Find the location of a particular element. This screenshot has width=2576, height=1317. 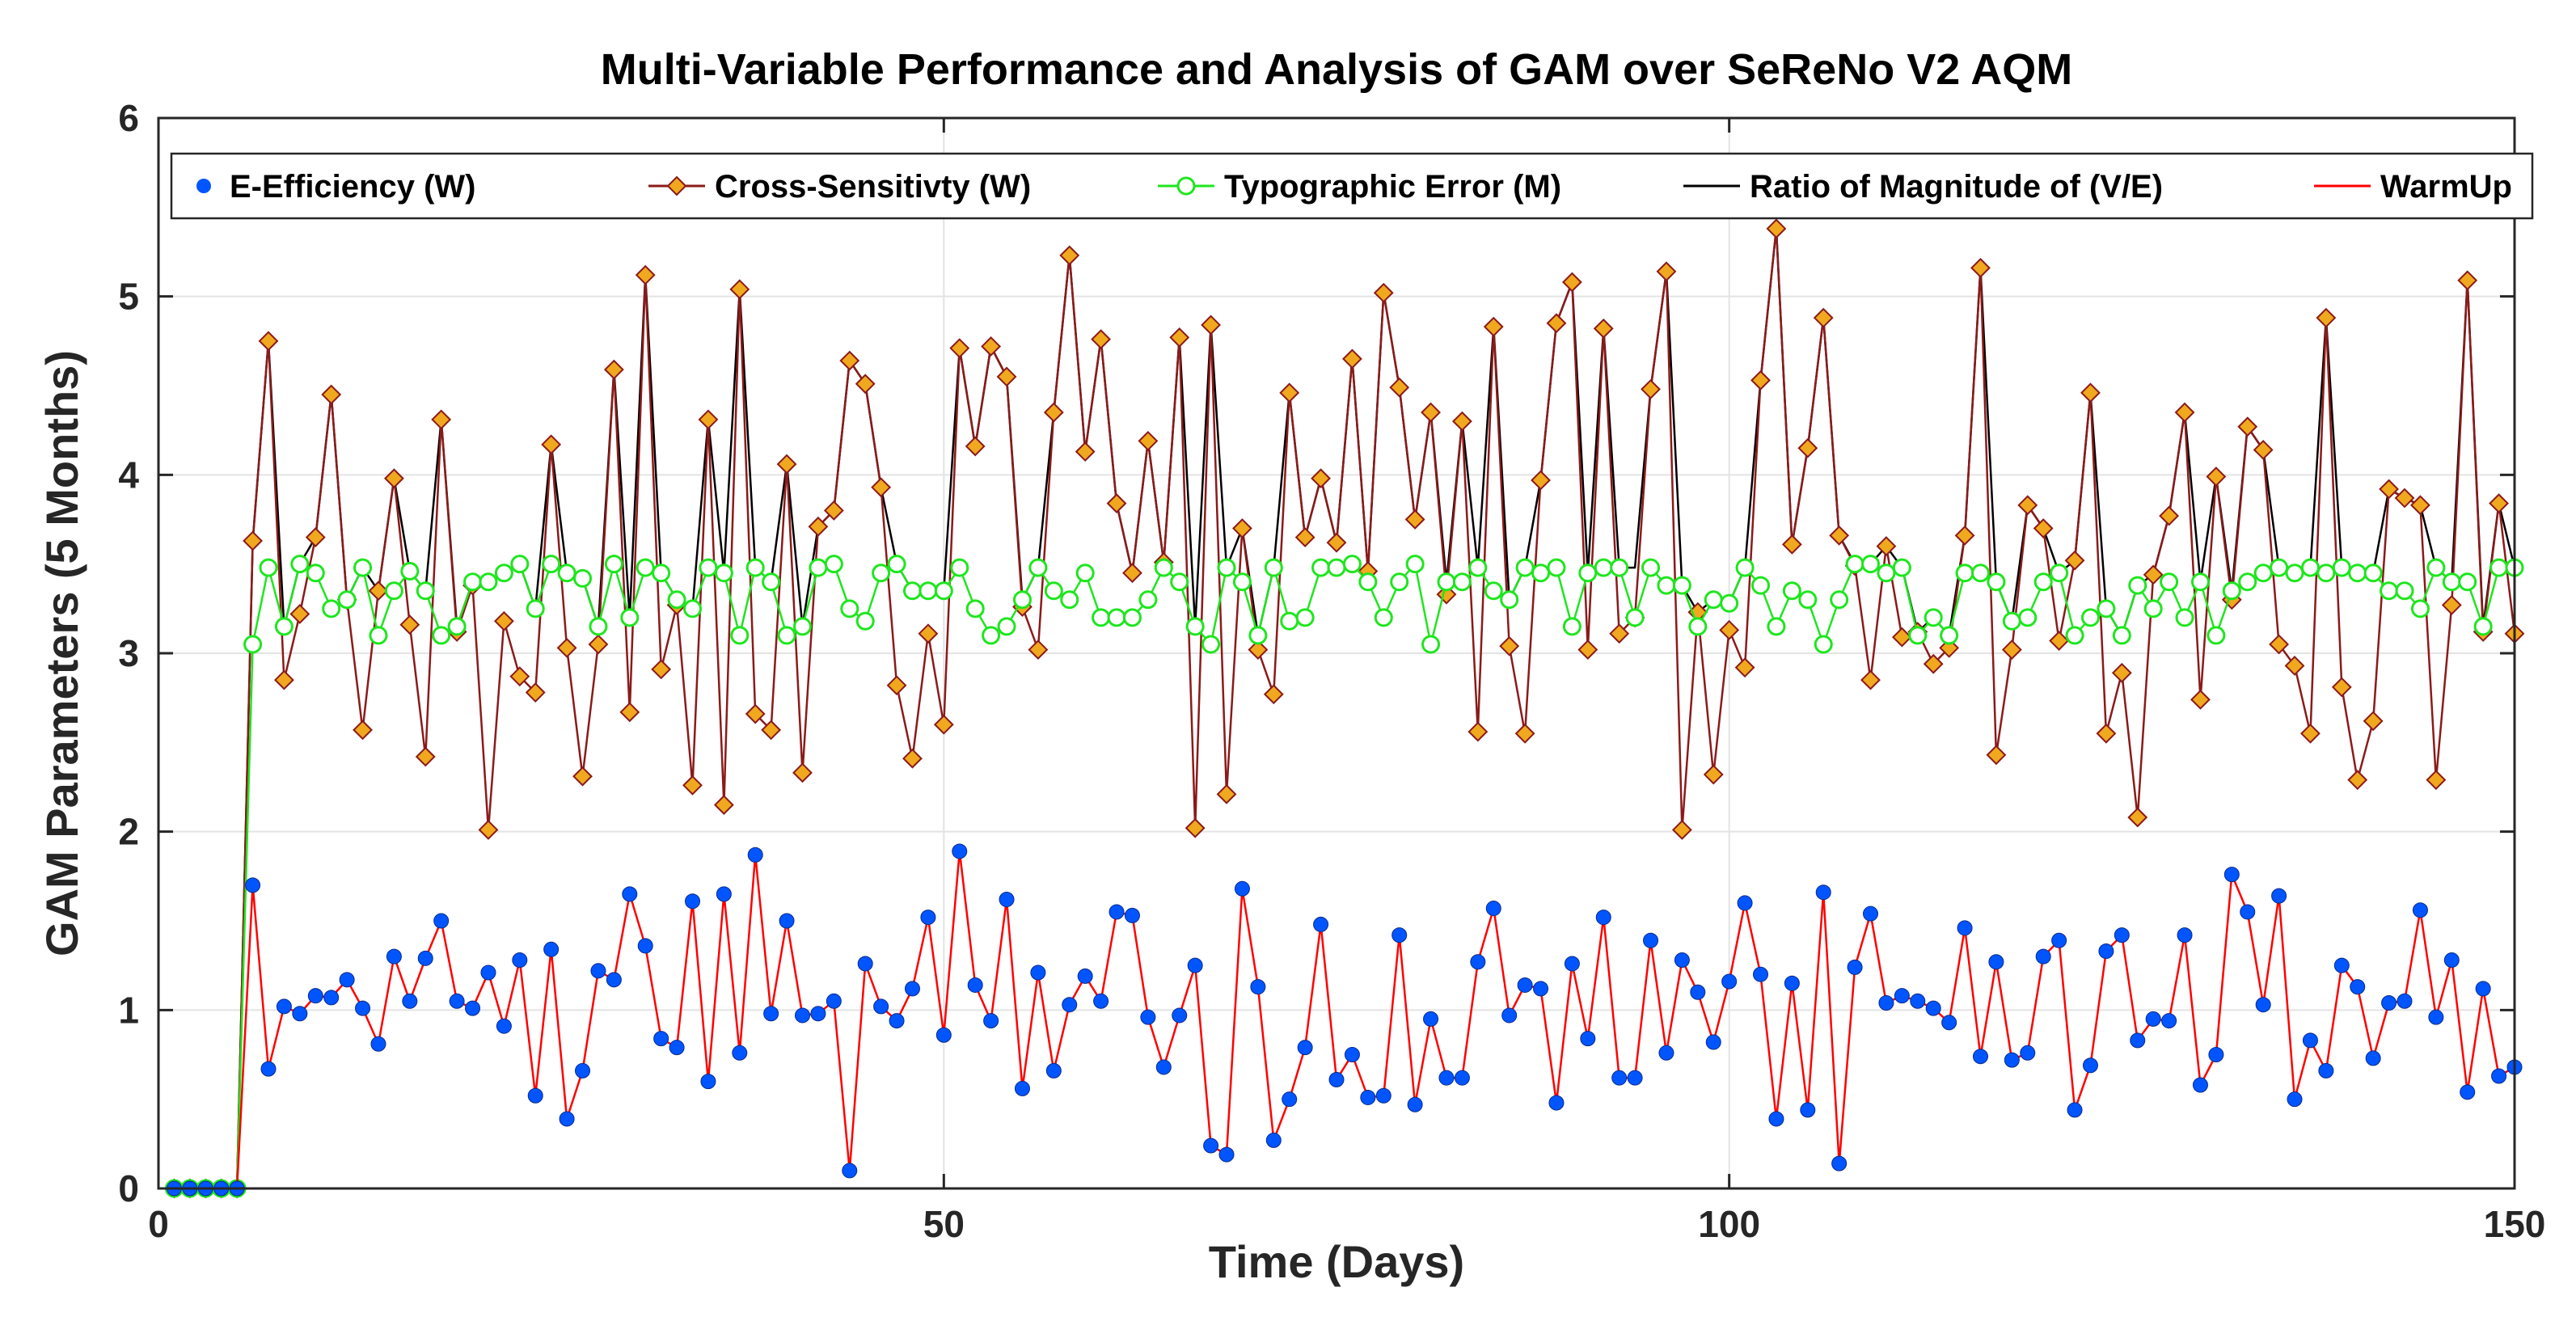

x-tick-label: 50 is located at coordinates (944, 1224).